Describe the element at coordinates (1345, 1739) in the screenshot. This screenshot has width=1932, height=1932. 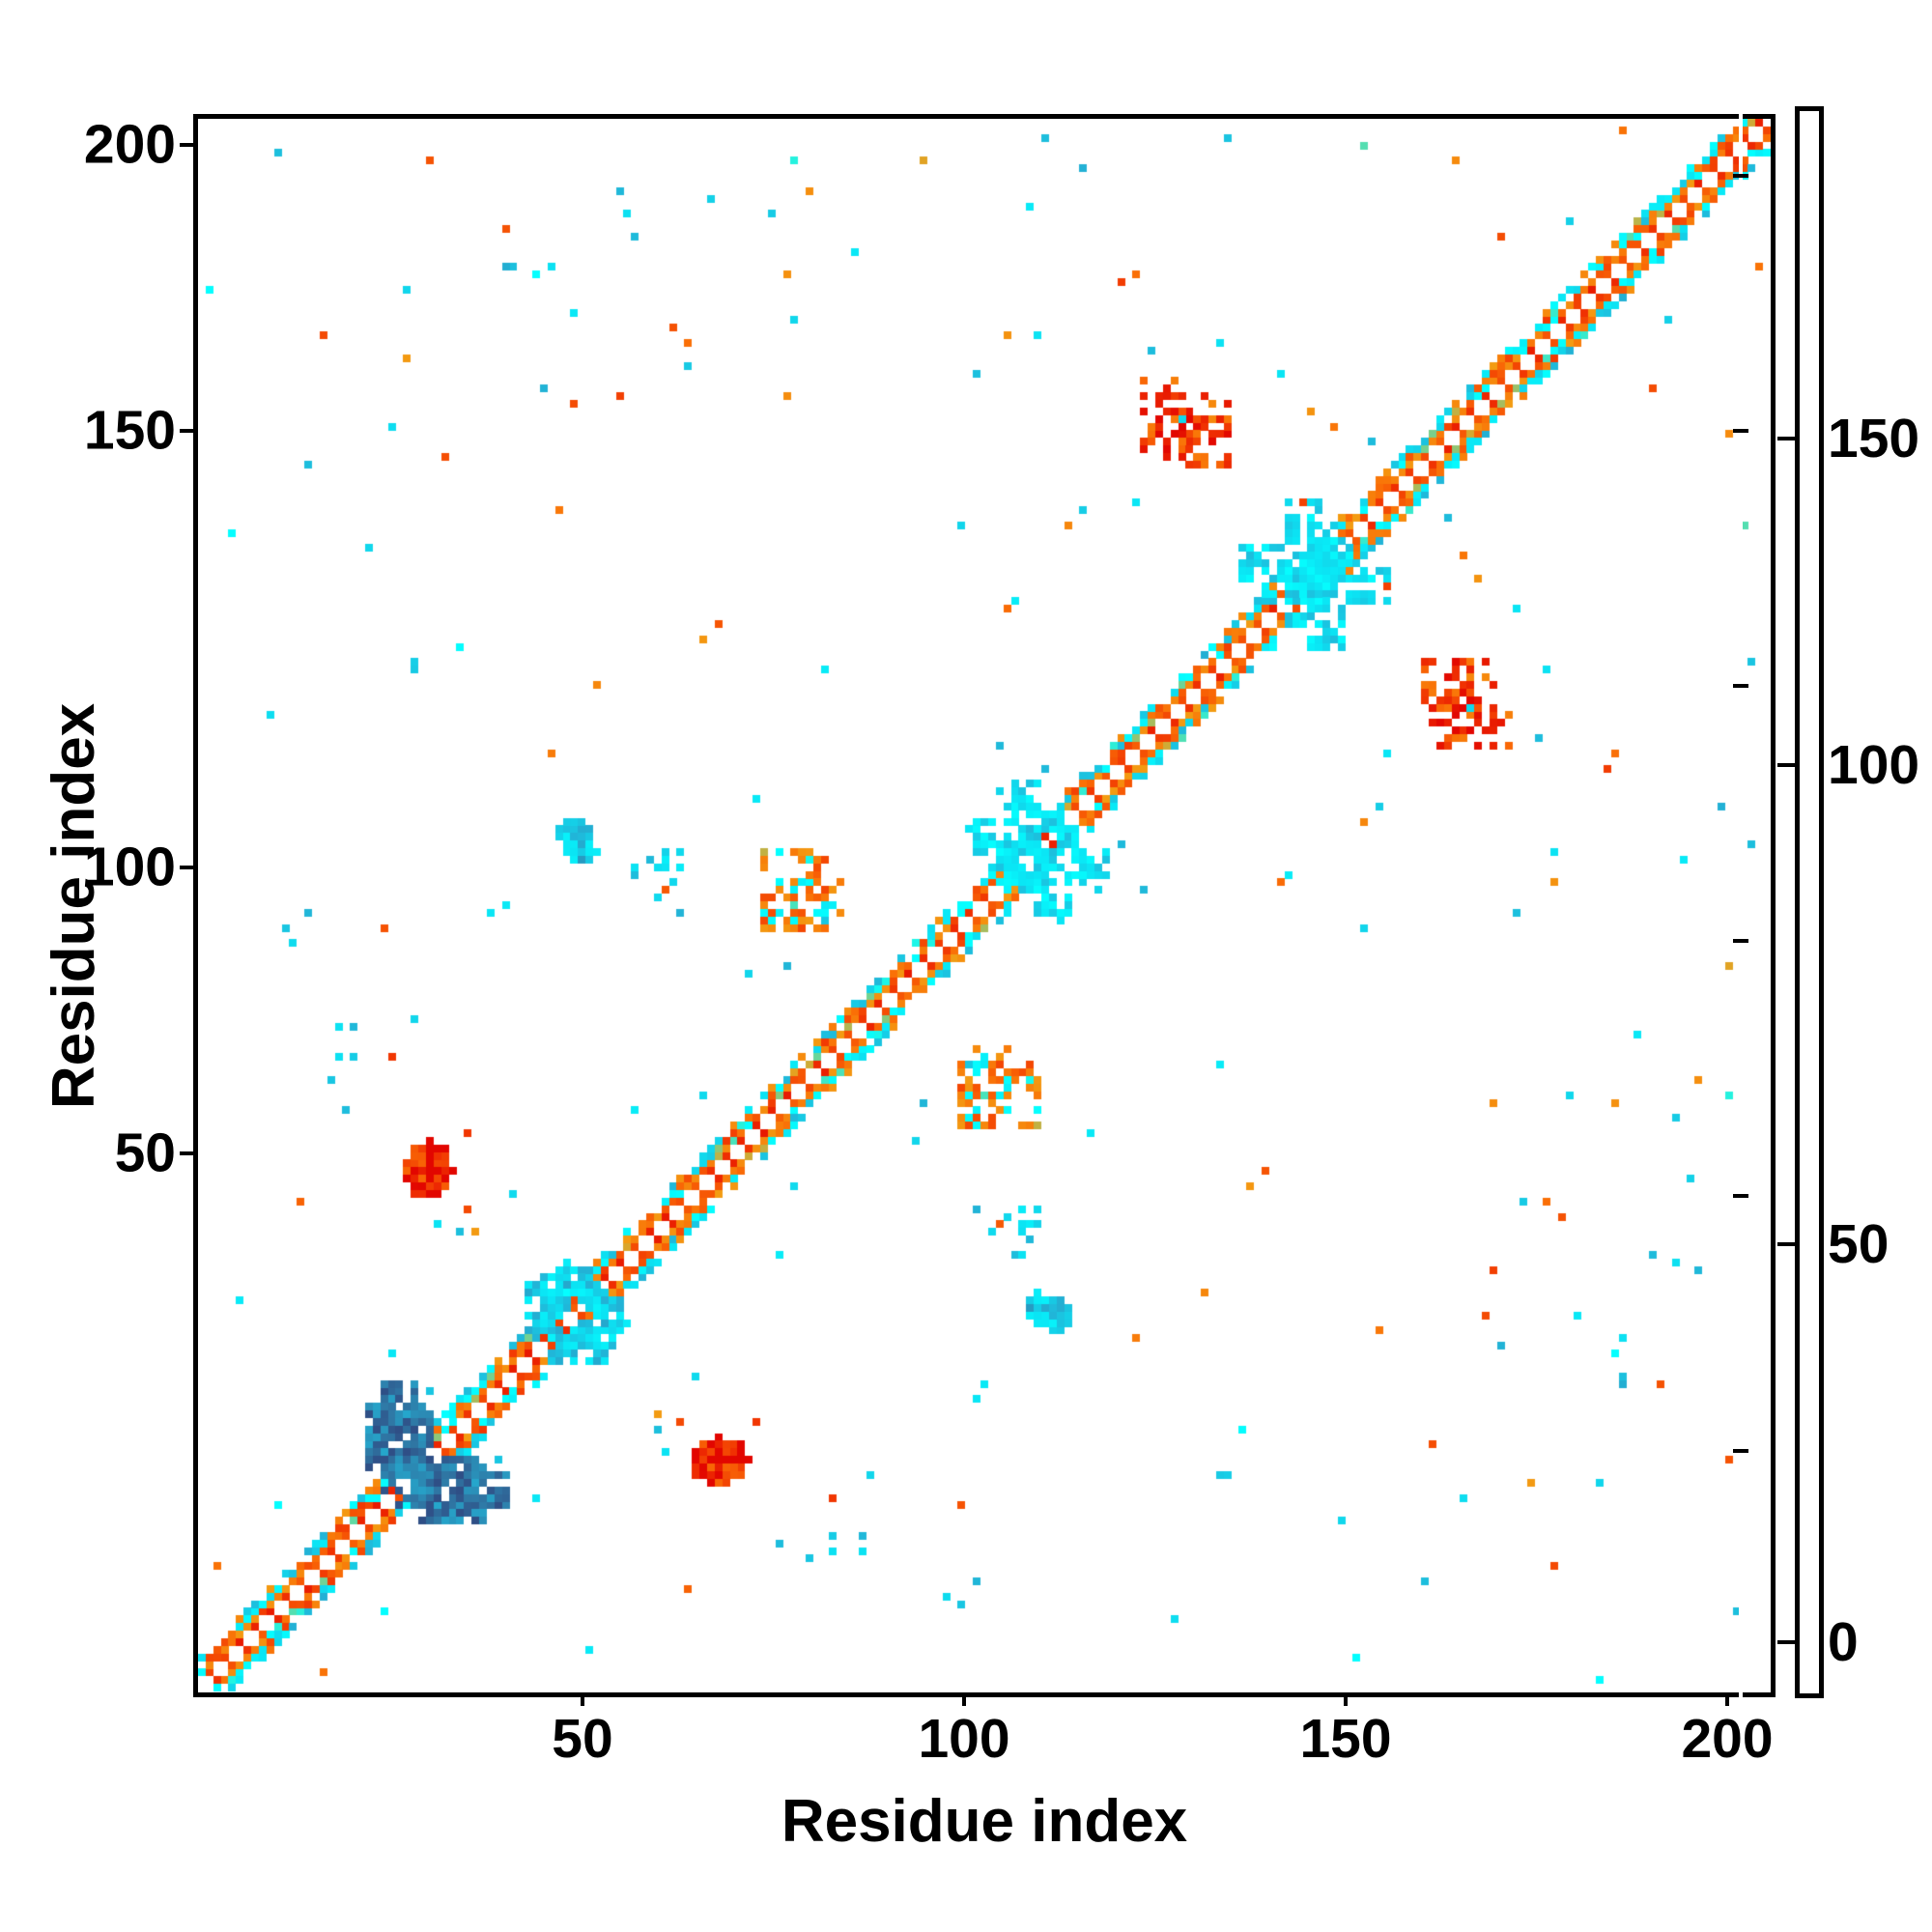
I see `x-tick-label-150: 150` at that location.